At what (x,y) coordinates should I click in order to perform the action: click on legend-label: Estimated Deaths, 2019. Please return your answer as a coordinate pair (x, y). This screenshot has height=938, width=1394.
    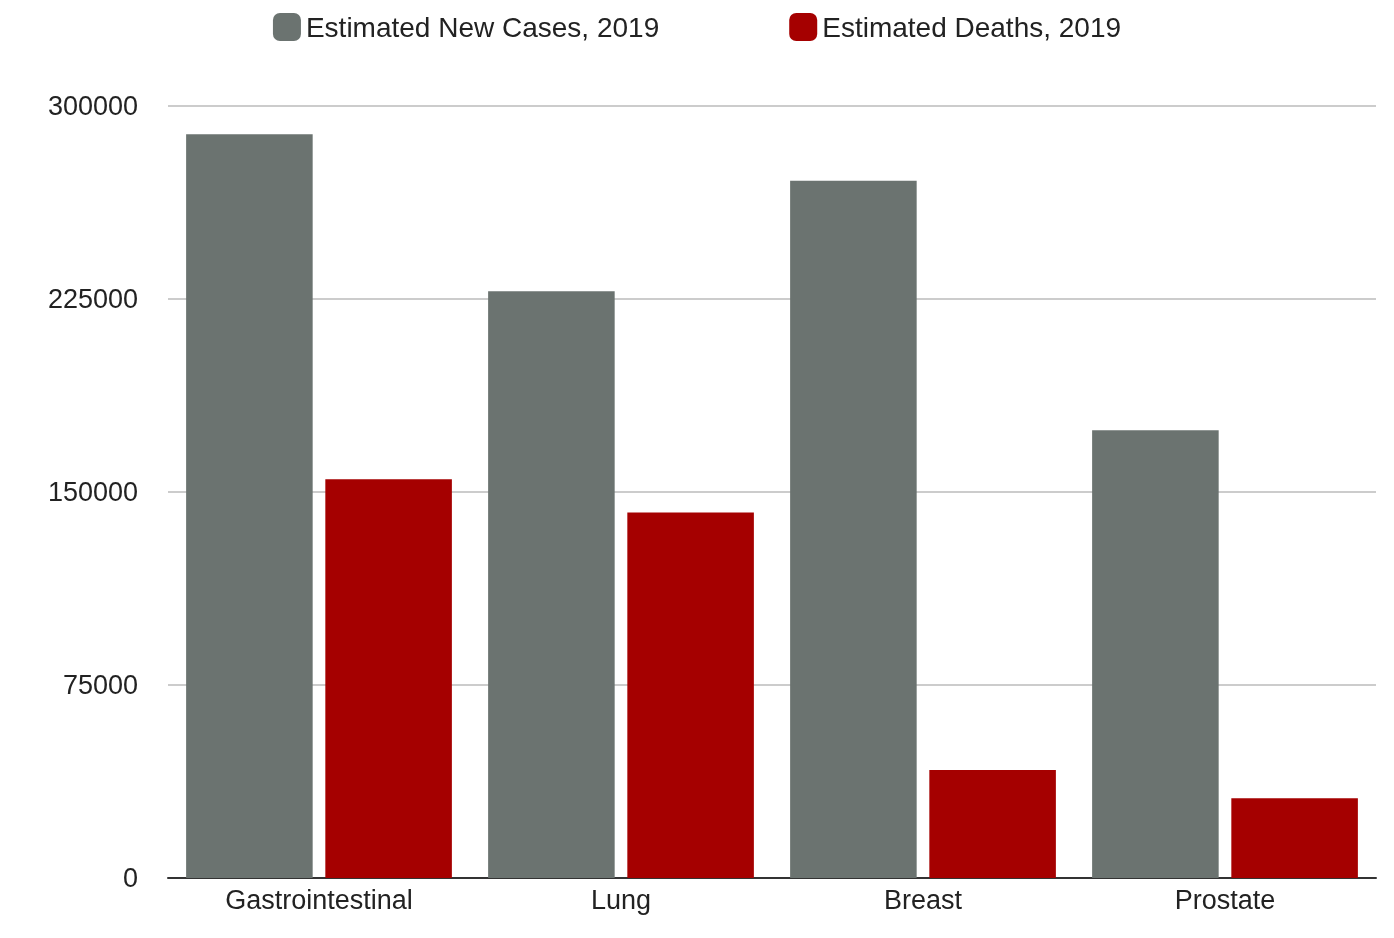
    Looking at the image, I should click on (972, 27).